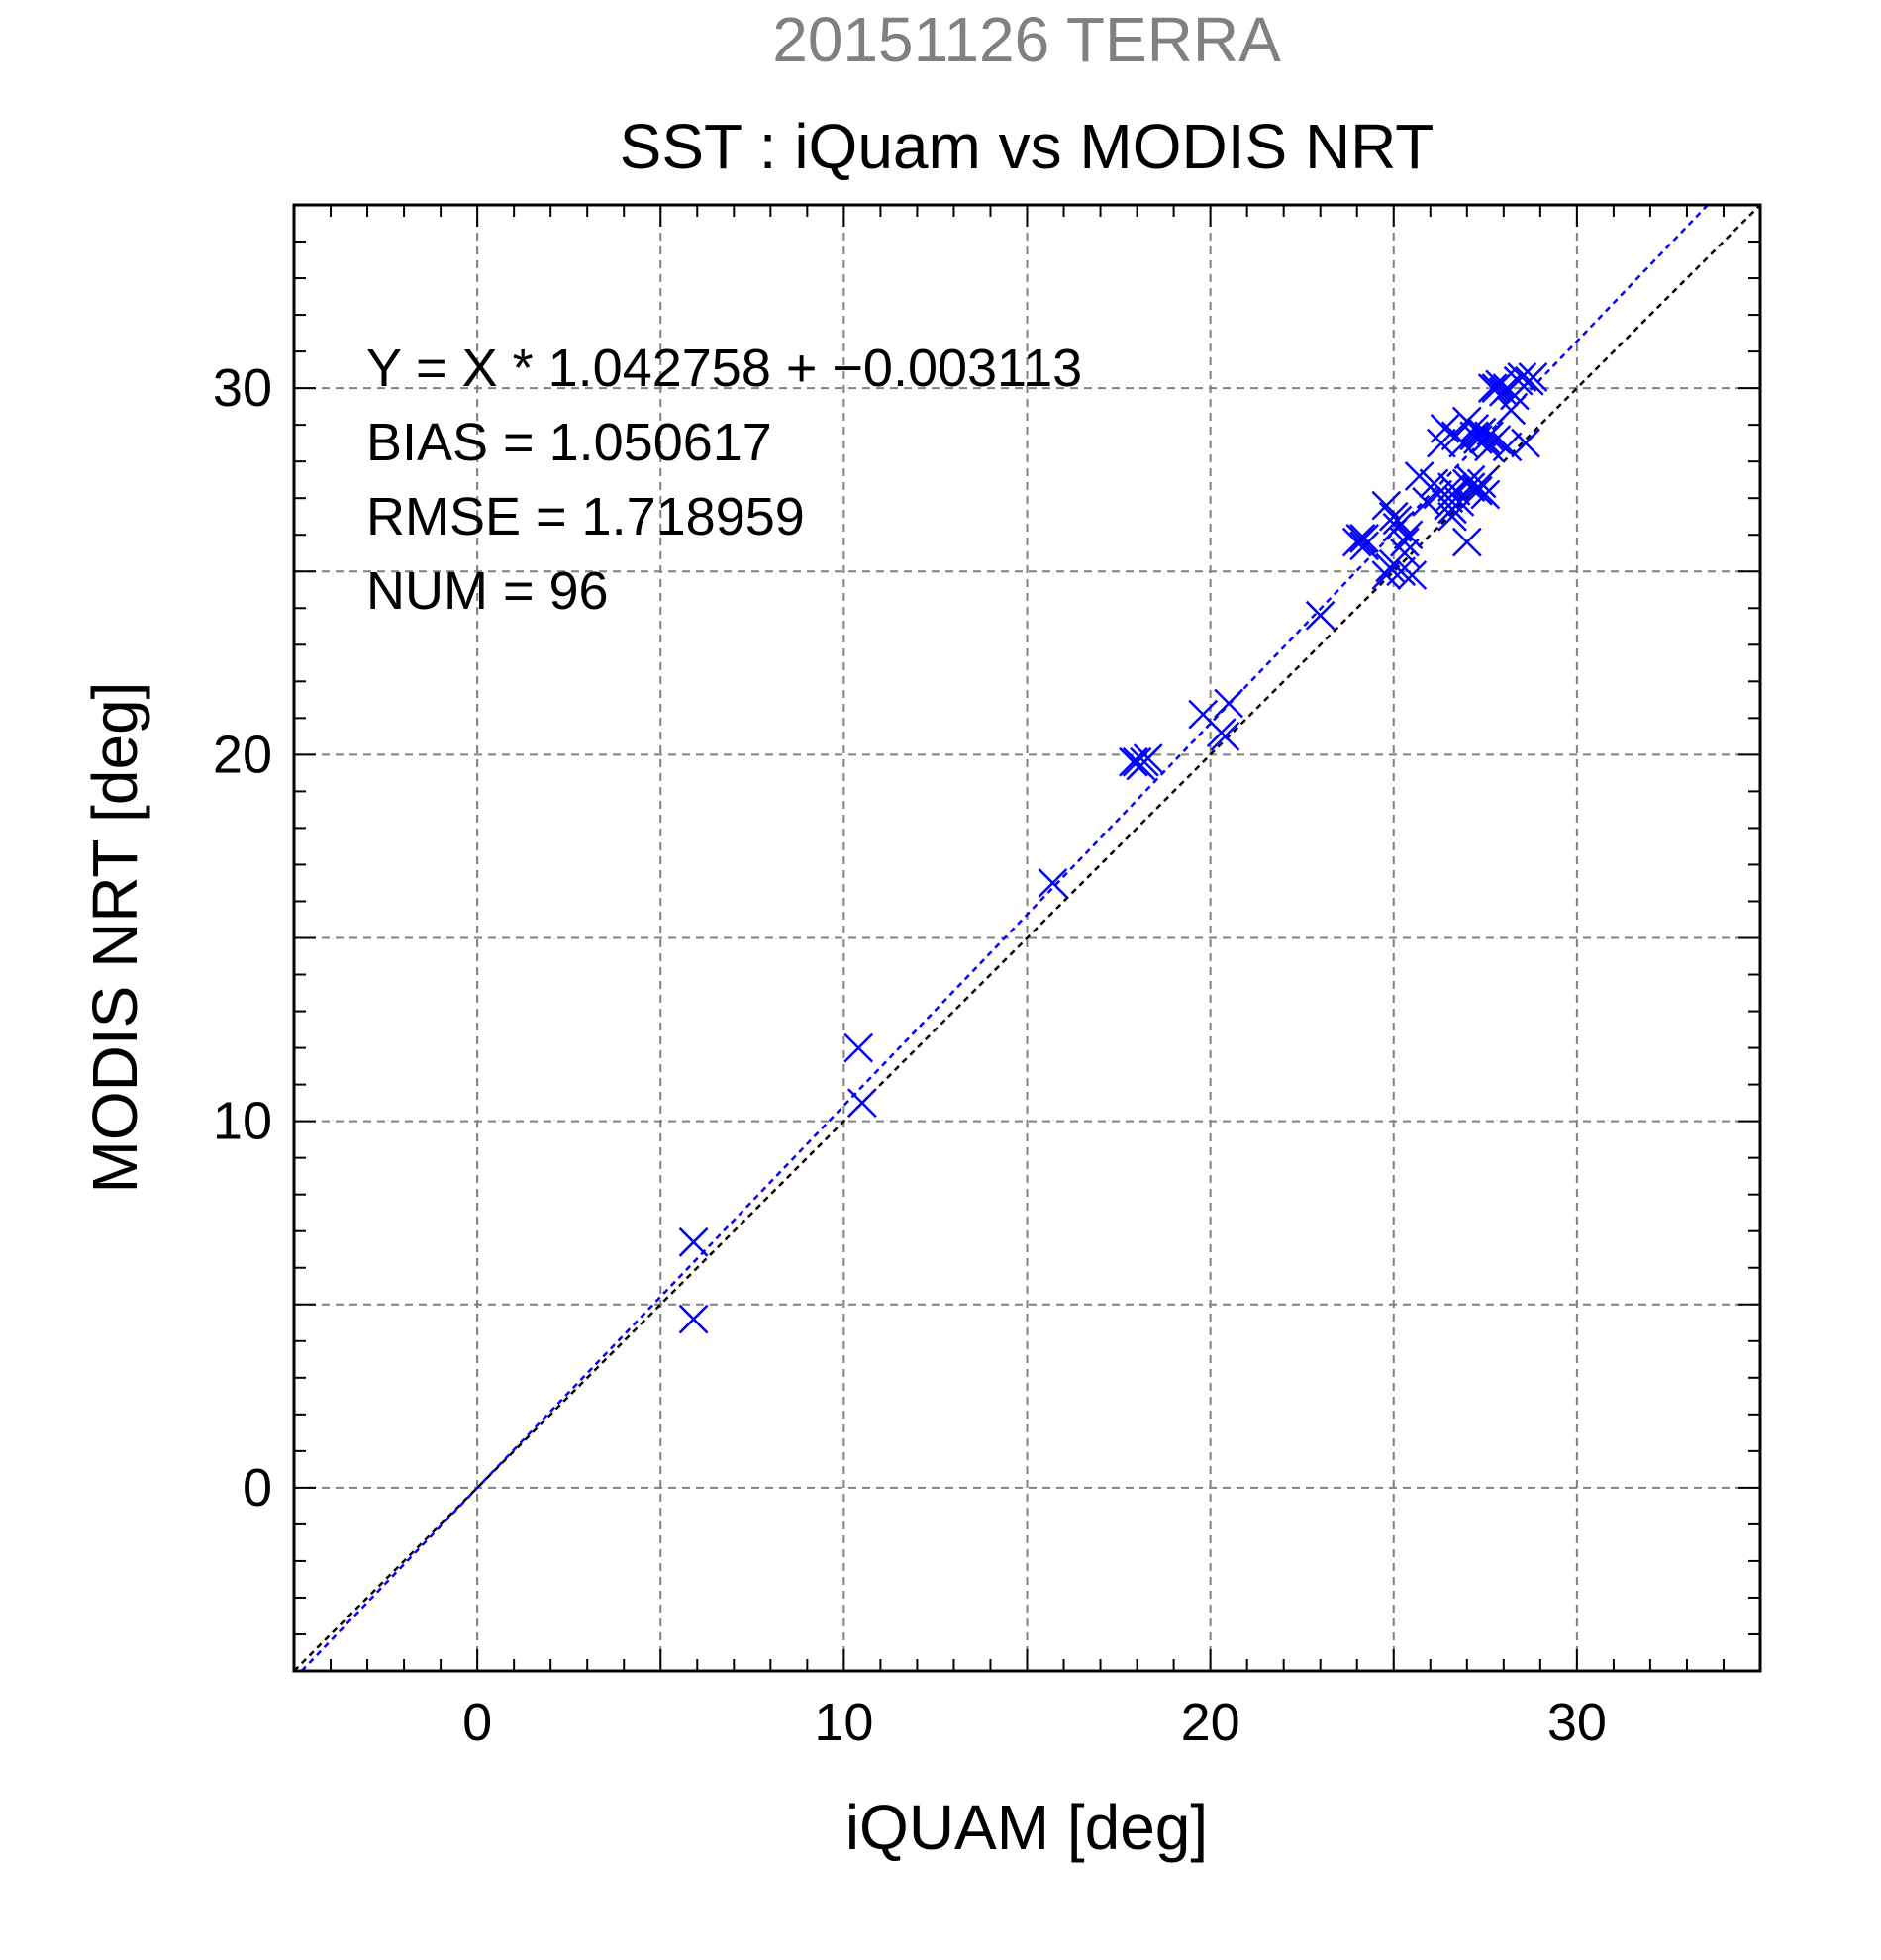 This screenshot has height=1960, width=1881. What do you see at coordinates (243, 938) in the screenshot?
I see `y-tick-labels: 0 10 20 30` at bounding box center [243, 938].